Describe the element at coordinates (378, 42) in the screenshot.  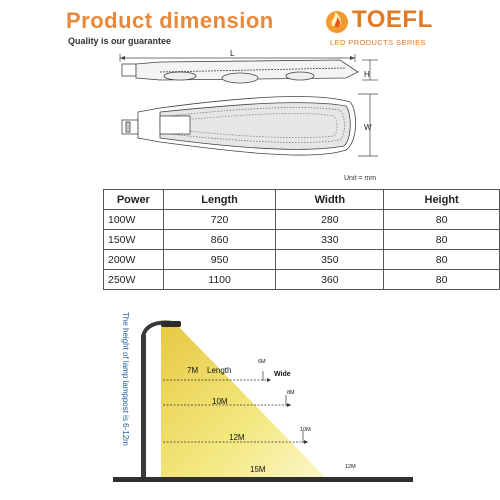
I see `brand-subtitle: LED PRODUCTS SERIES` at that location.